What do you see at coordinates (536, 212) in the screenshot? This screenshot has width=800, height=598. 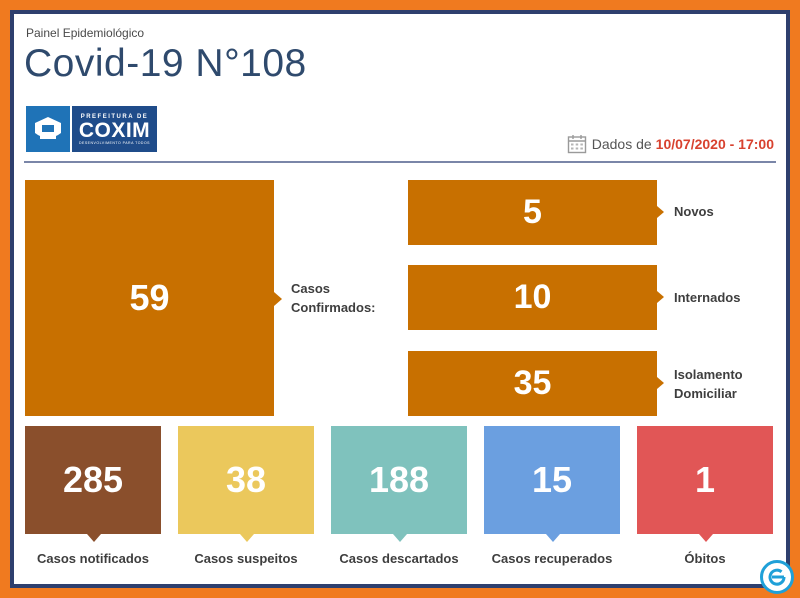 I see `new-cases-box: 5` at bounding box center [536, 212].